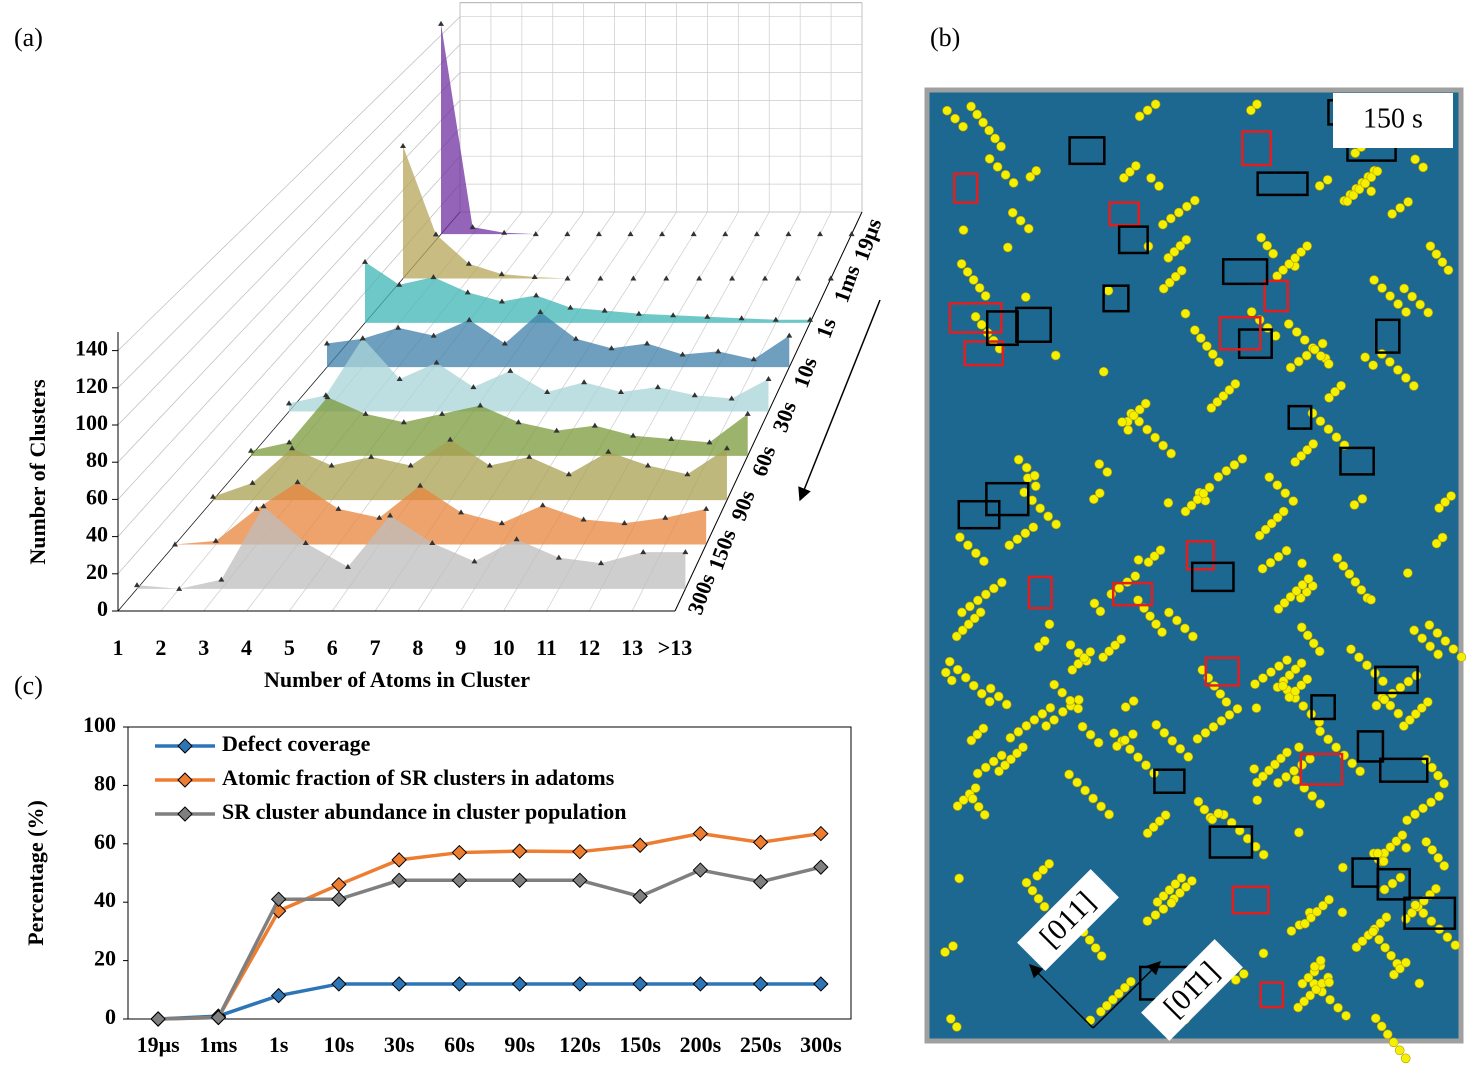  What do you see at coordinates (375, 647) in the screenshot?
I see `x-tick-label: 7` at bounding box center [375, 647].